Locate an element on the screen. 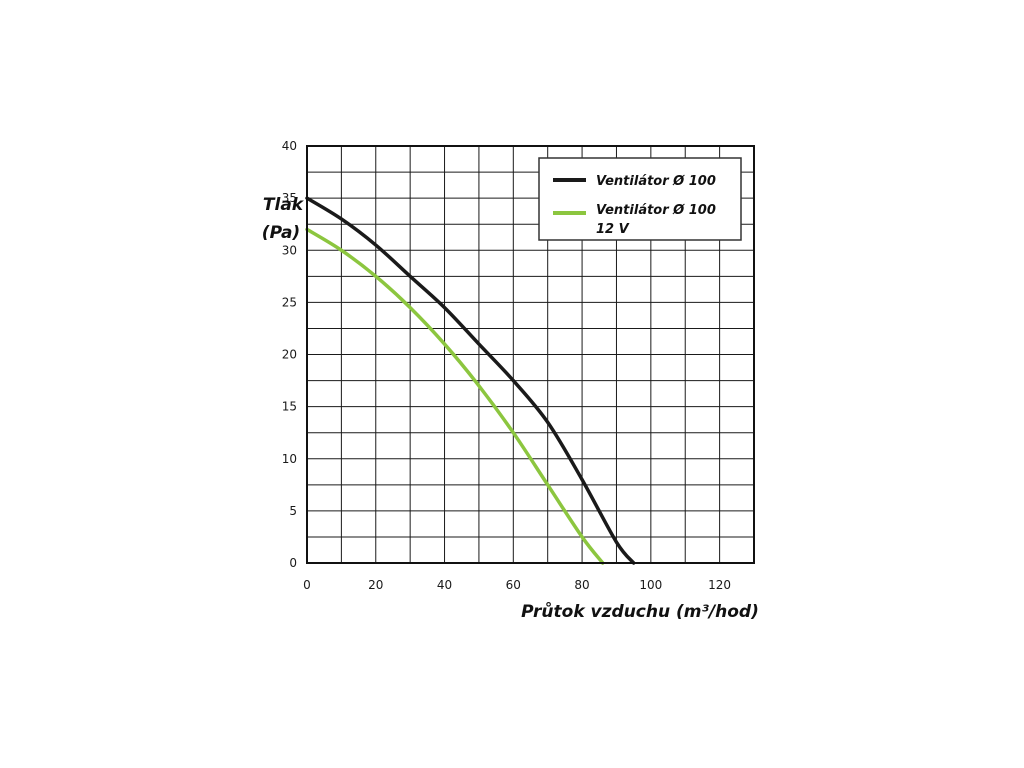 This screenshot has height=768, width=1024. series-line-ventilator-12v is located at coordinates (455, 396).